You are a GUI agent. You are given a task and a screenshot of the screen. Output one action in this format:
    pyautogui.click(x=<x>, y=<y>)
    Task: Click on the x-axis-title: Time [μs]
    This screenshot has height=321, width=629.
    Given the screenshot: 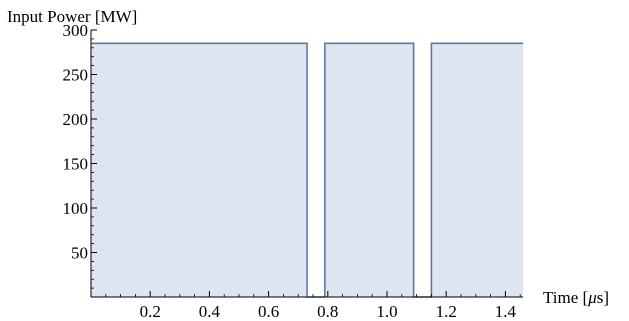 What is the action you would take?
    pyautogui.click(x=576, y=297)
    